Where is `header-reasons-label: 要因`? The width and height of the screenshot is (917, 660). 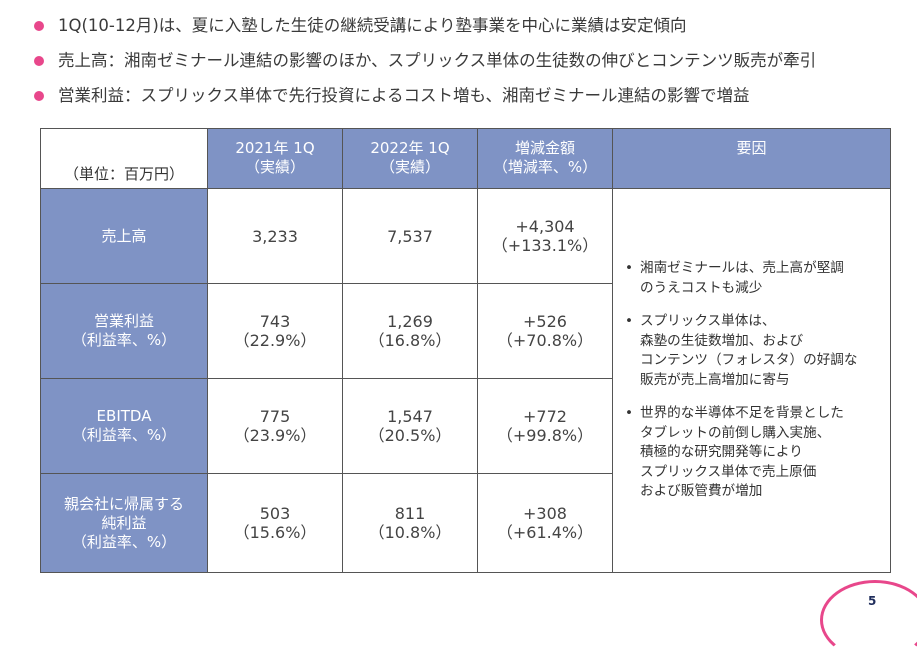
header-reasons-label: 要因 is located at coordinates (751, 148).